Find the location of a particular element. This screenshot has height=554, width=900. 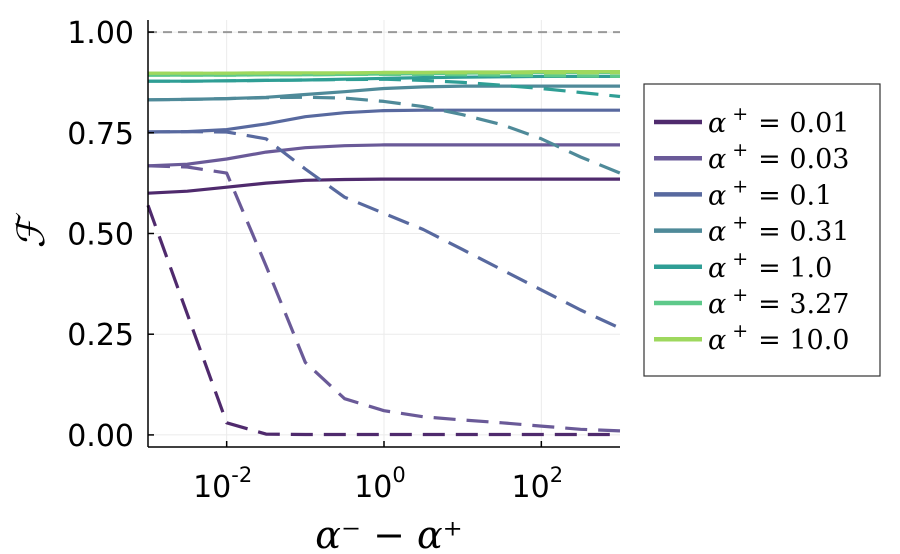

x-tick-label: 10⁰ is located at coordinates (380, 484).